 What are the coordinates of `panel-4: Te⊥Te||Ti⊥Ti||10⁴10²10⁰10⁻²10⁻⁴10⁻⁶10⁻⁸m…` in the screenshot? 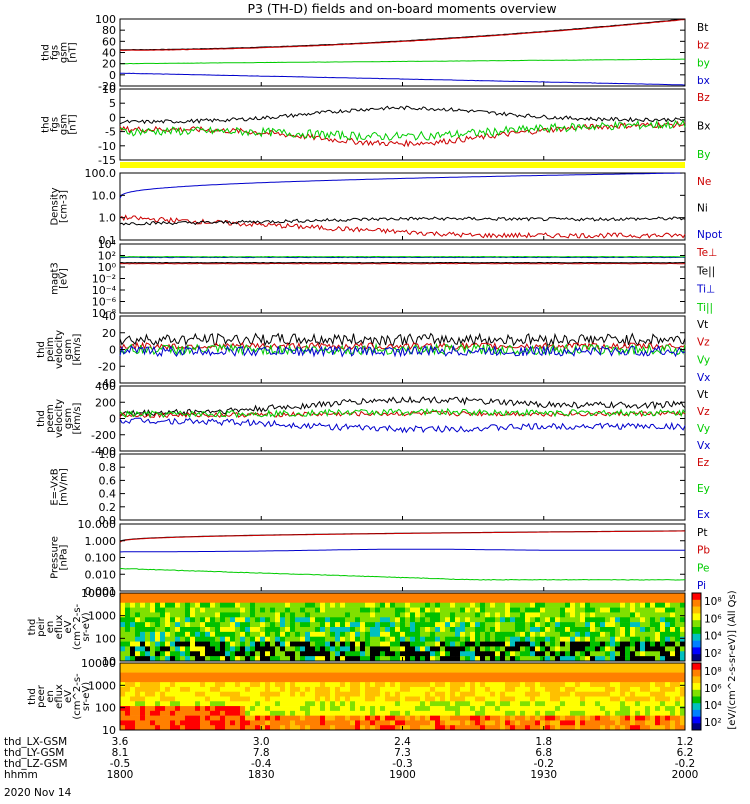 It's located at (384, 279).